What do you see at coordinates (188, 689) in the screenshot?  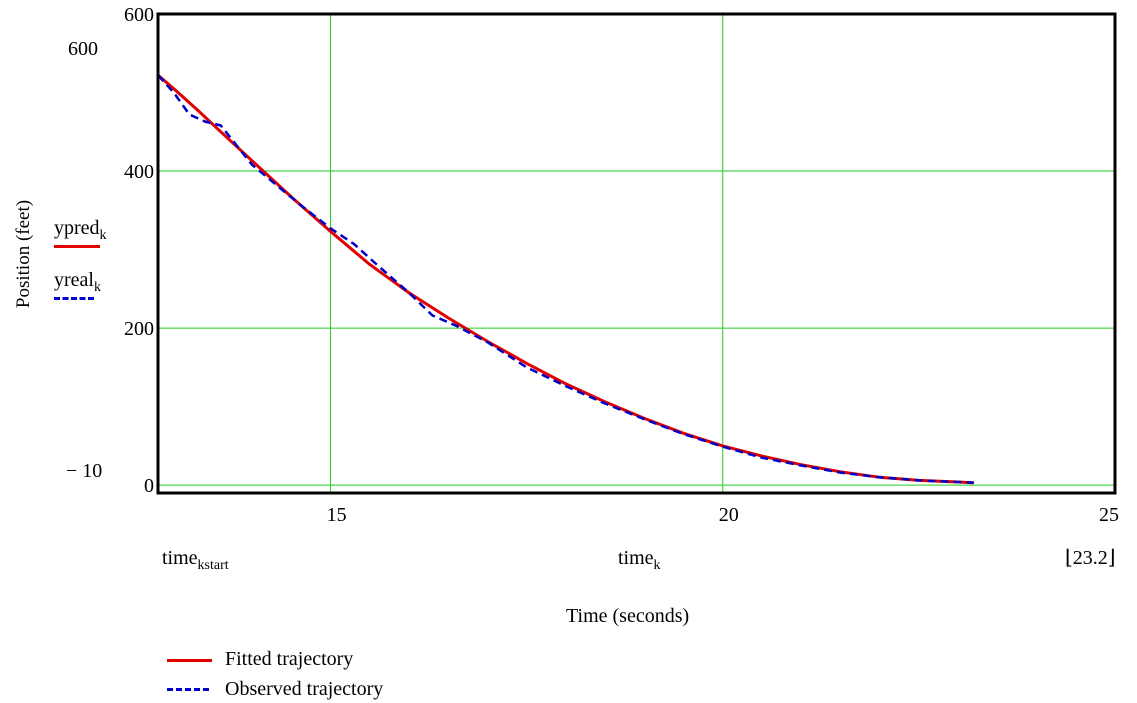 I see `legend-observed-line` at bounding box center [188, 689].